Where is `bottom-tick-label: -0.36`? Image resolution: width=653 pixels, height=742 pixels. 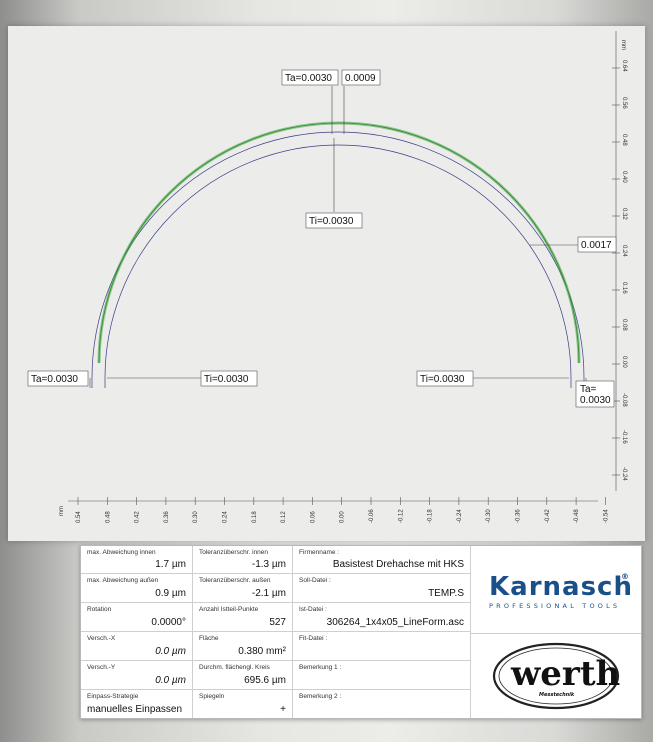
bottom-tick-label: -0.36 is located at coordinates (519, 516).